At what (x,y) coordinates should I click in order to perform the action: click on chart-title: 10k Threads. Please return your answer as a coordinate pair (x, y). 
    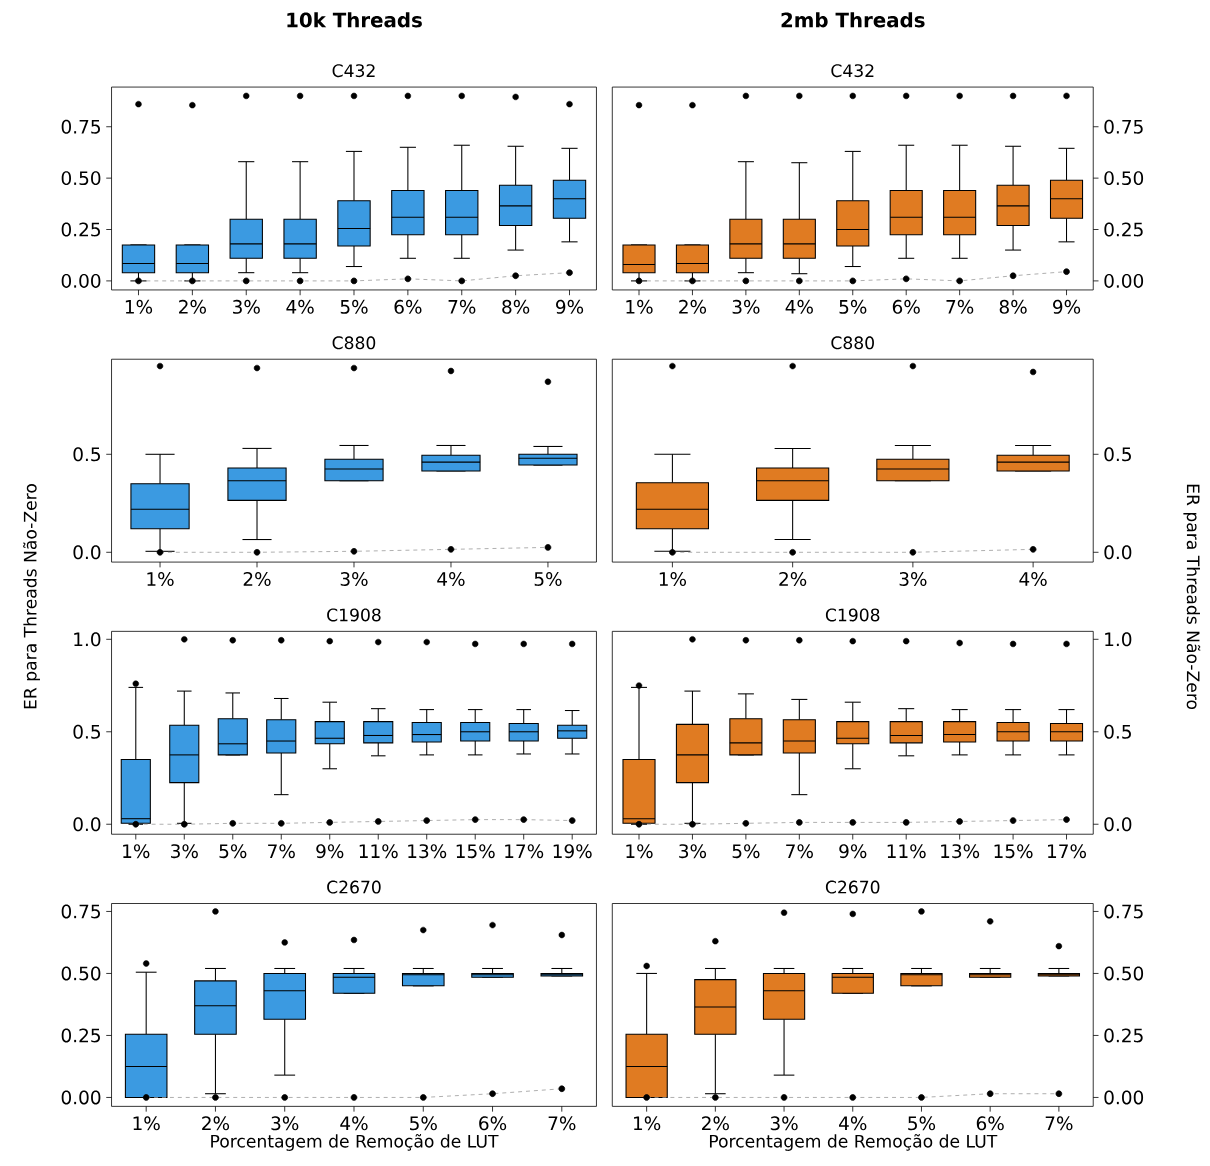
    Looking at the image, I should click on (354, 20).